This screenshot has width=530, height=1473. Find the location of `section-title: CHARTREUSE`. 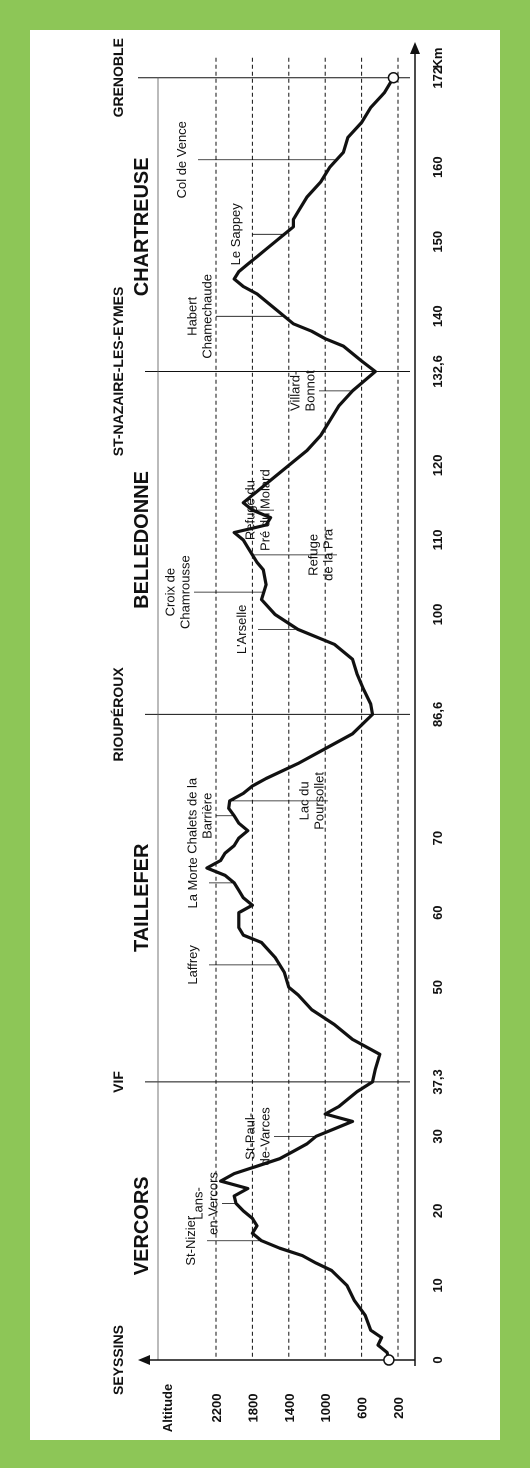

section-title: CHARTREUSE is located at coordinates (142, 226).